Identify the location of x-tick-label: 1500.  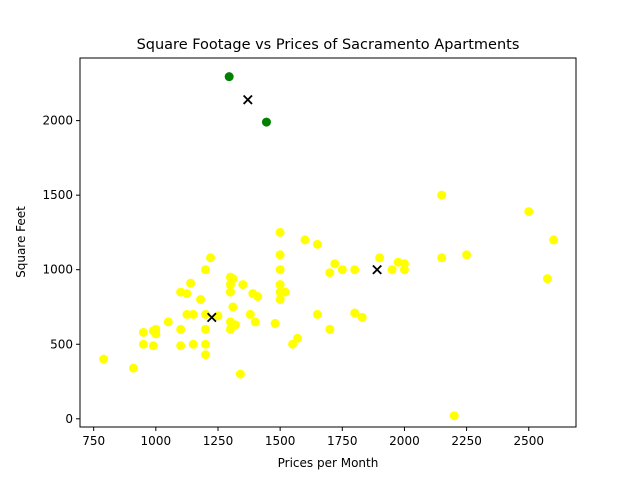
(280, 441).